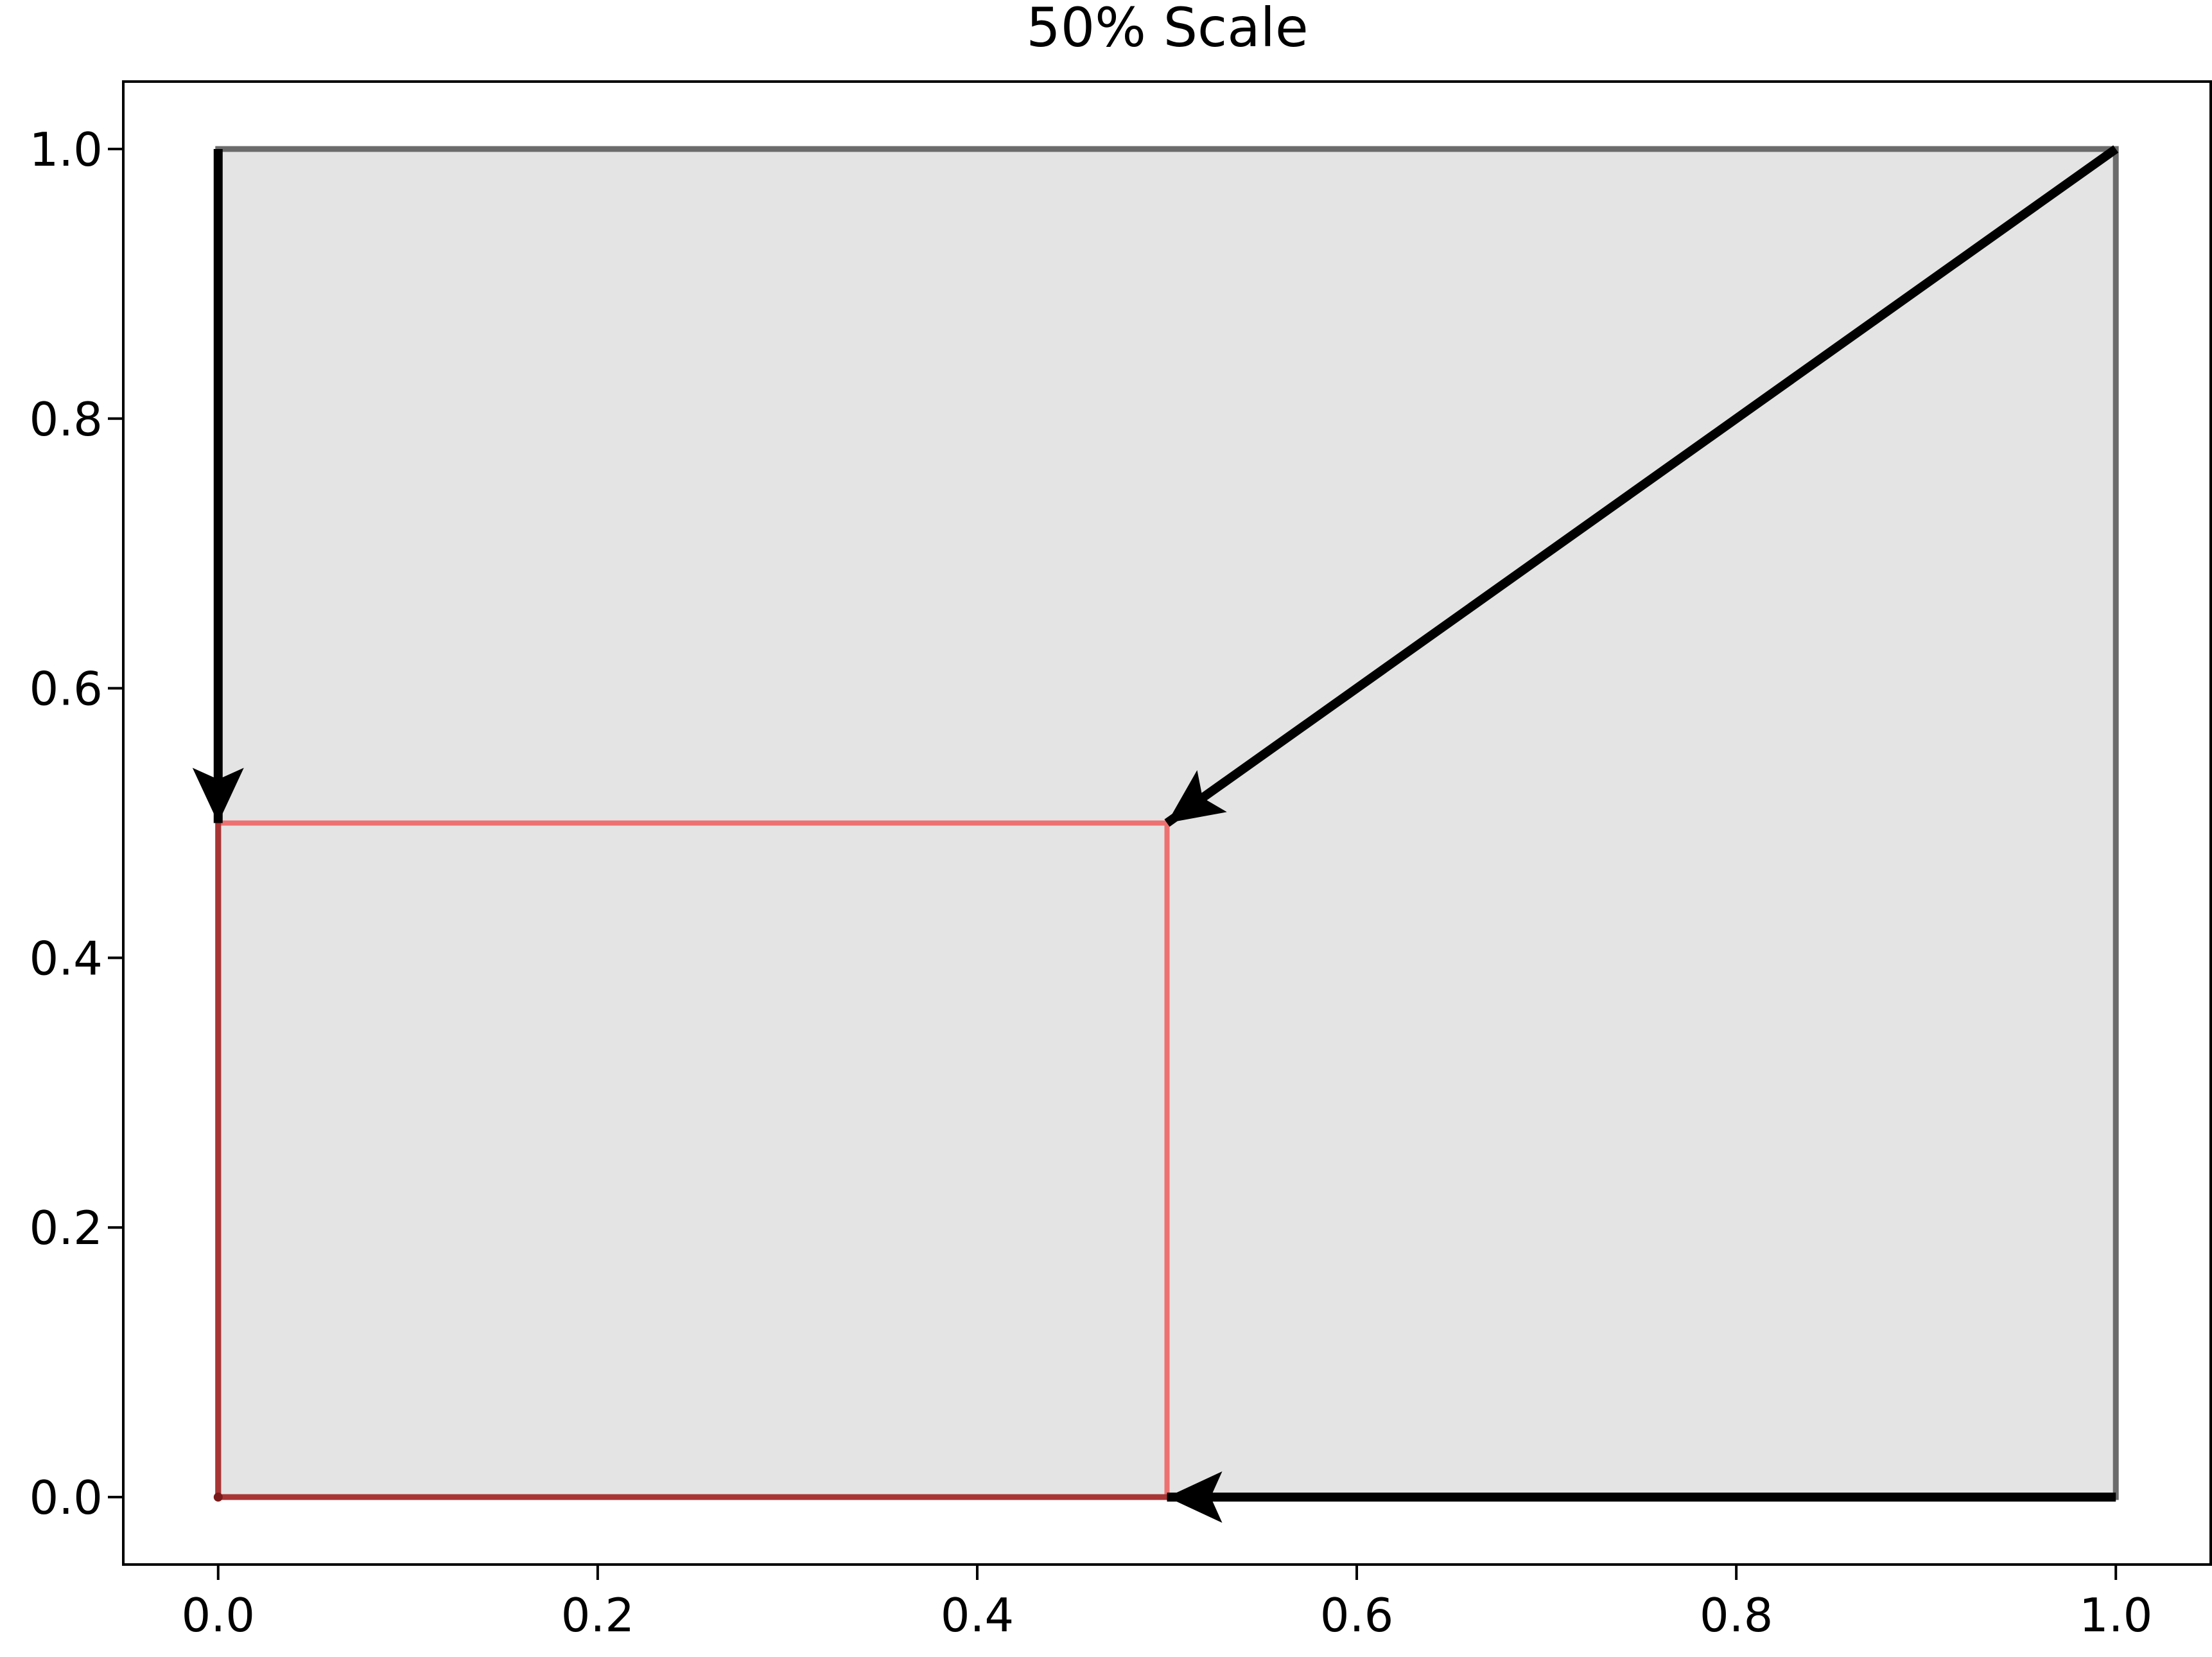  What do you see at coordinates (978, 1615) in the screenshot?
I see `x-tick-label: 0.4` at bounding box center [978, 1615].